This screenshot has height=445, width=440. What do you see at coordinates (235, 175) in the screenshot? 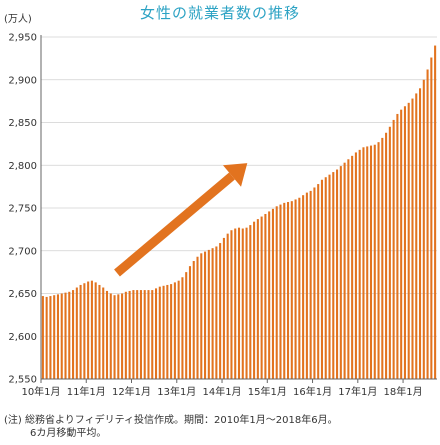
I see `trend-arrow-head` at bounding box center [235, 175].